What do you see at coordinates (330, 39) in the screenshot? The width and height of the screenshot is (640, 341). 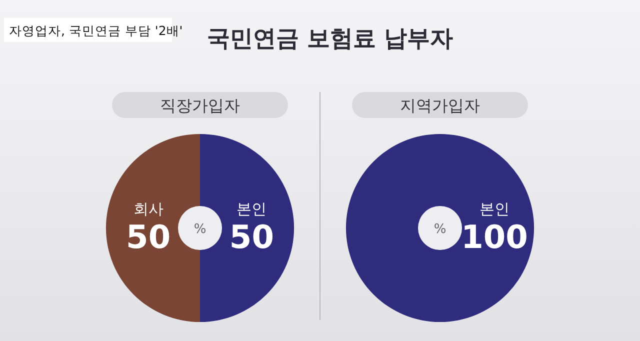 I see `text: 국민연금 보험료 납부자` at bounding box center [330, 39].